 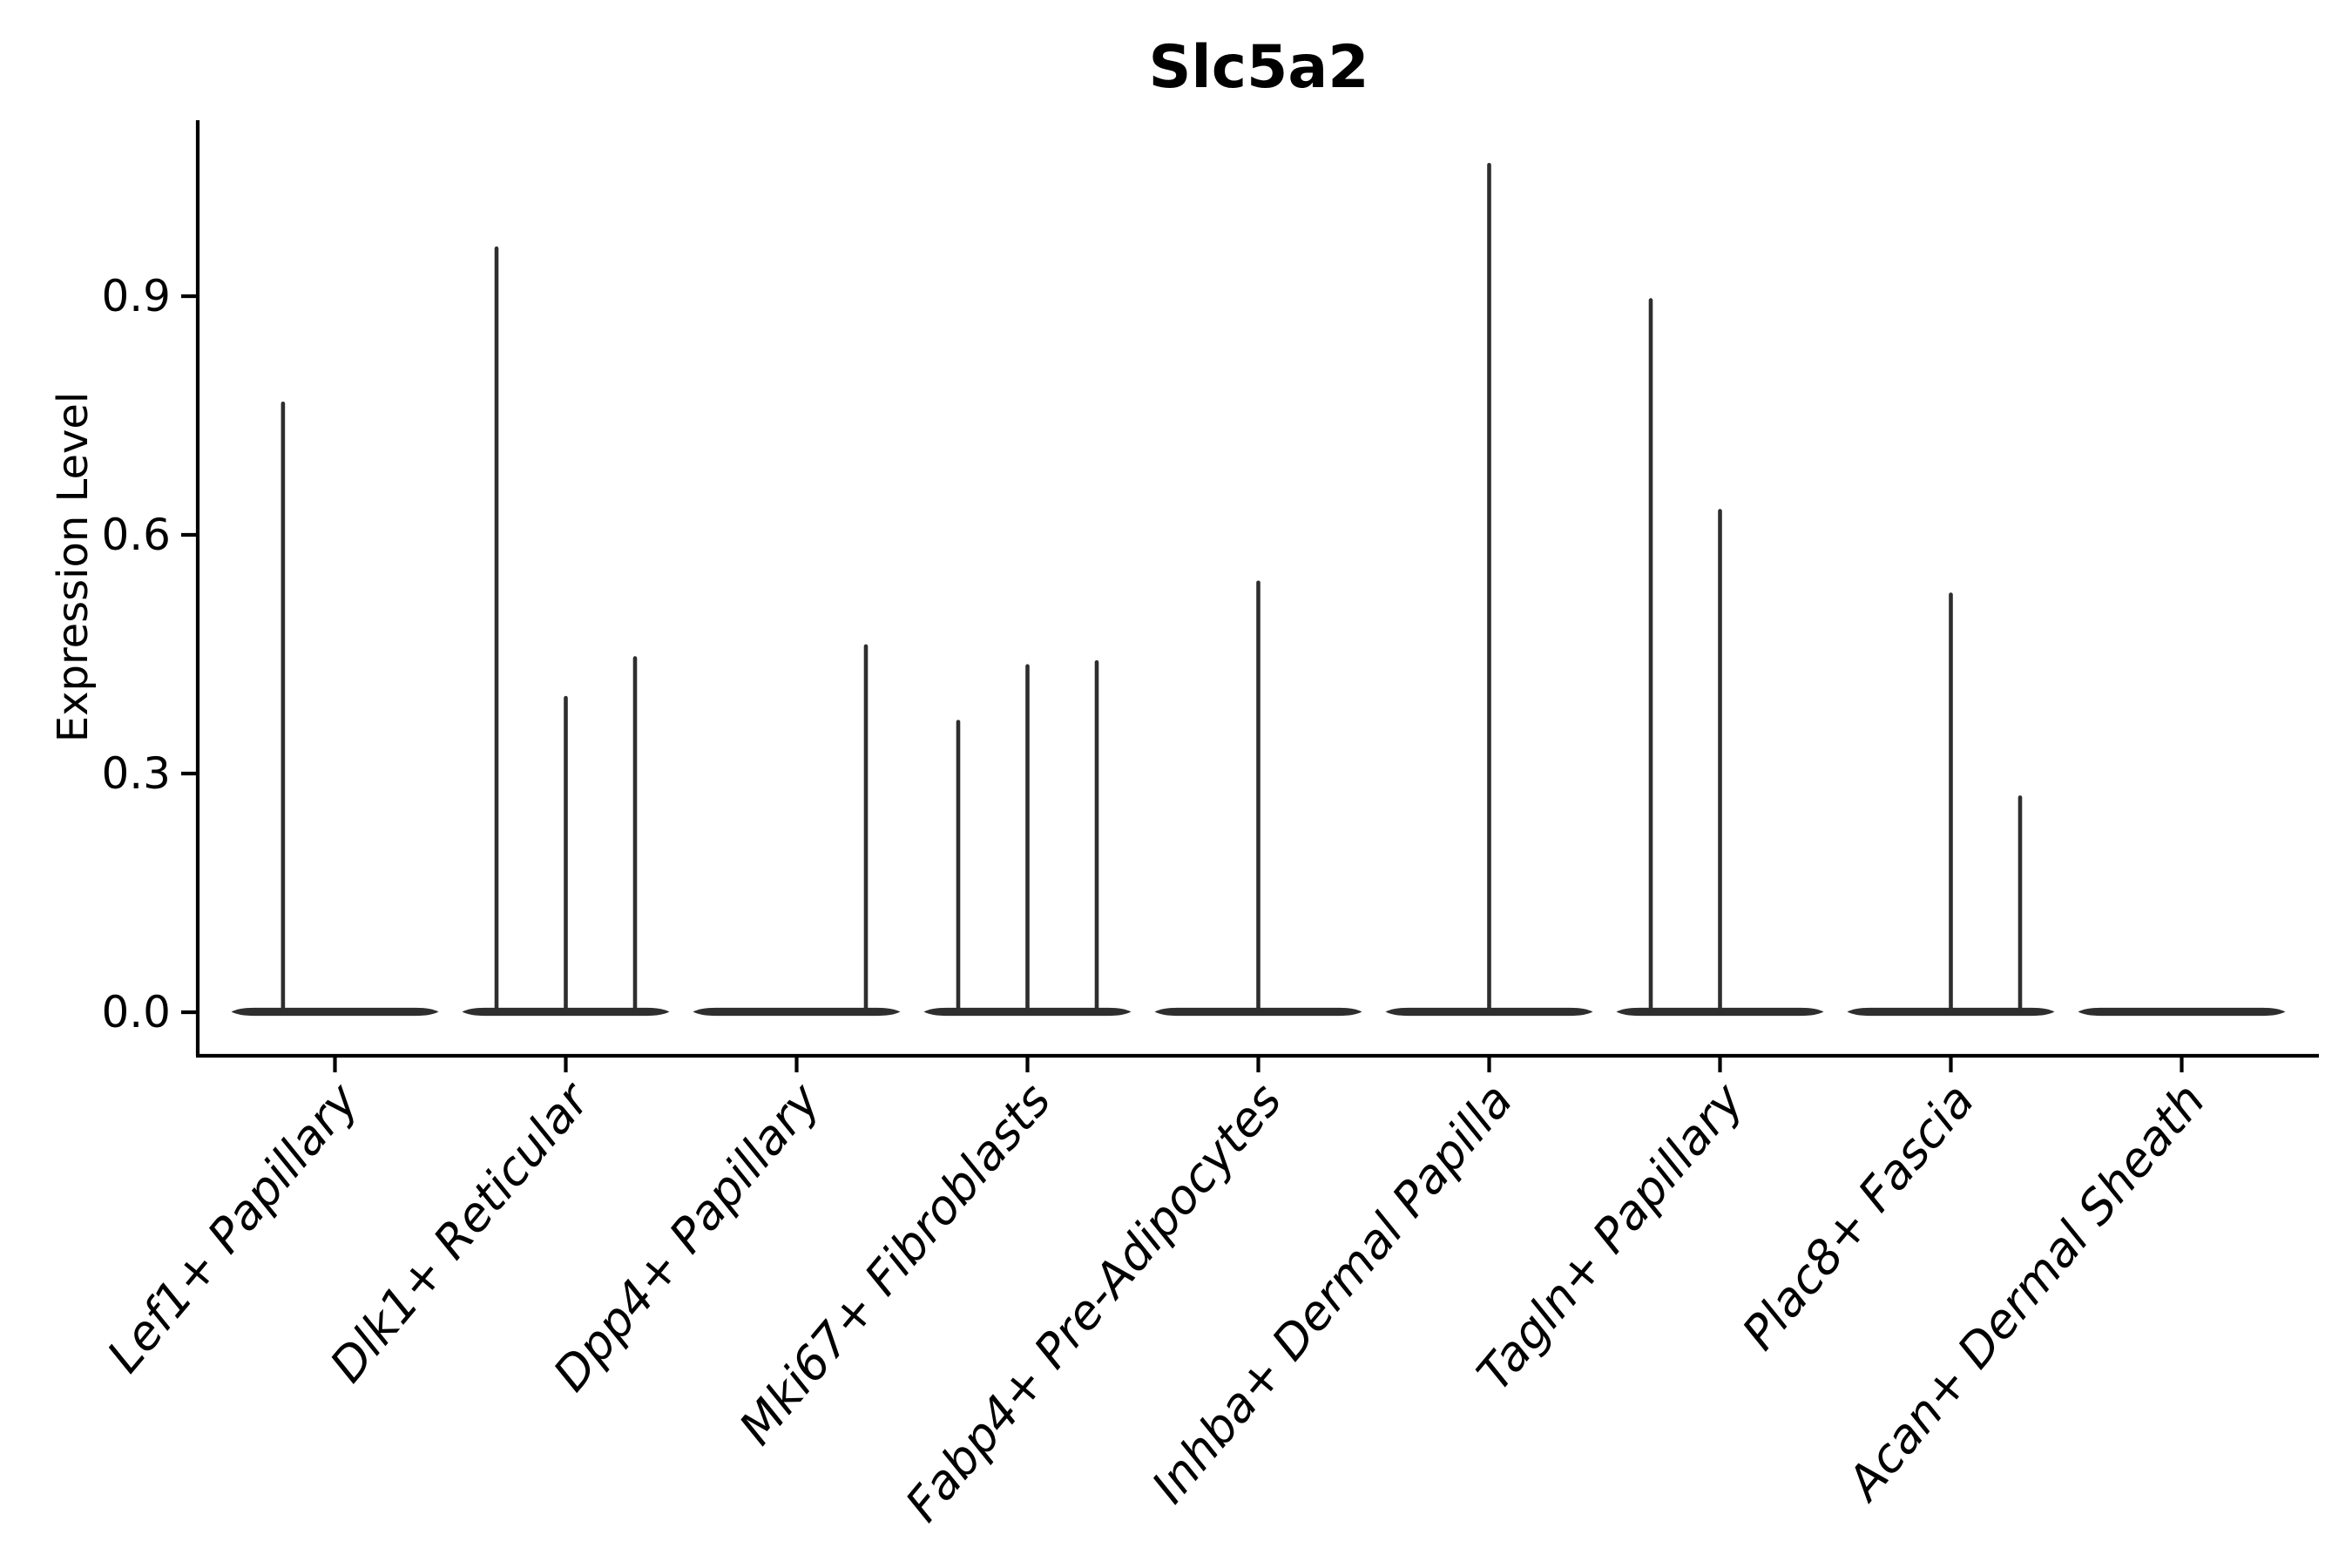 I want to click on x-category-label: Plac8+ Fascia, so click(x=1859, y=1216).